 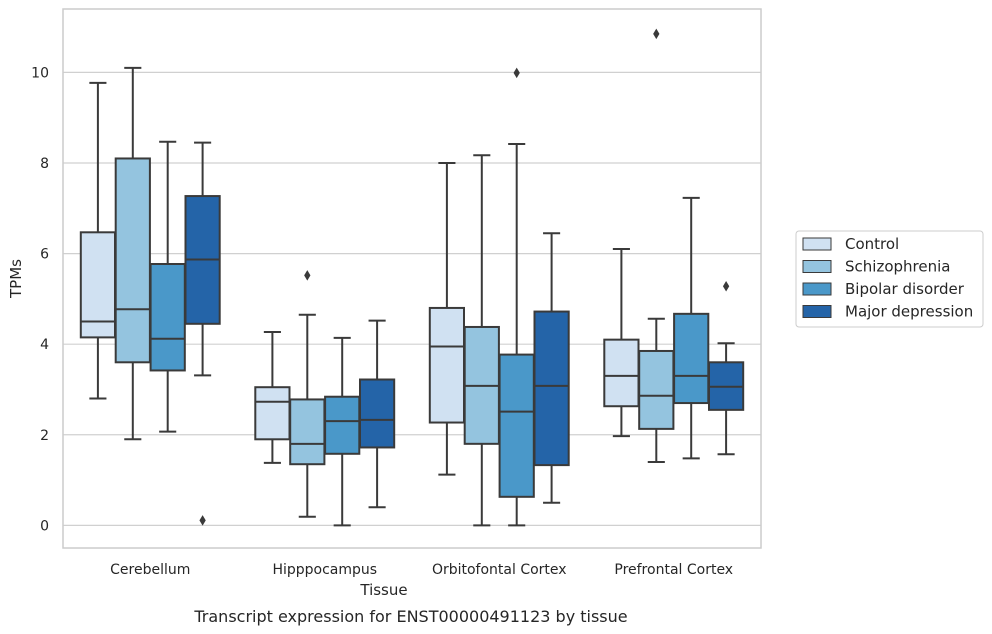 I want to click on y-tick-label: 10, so click(x=40, y=73).